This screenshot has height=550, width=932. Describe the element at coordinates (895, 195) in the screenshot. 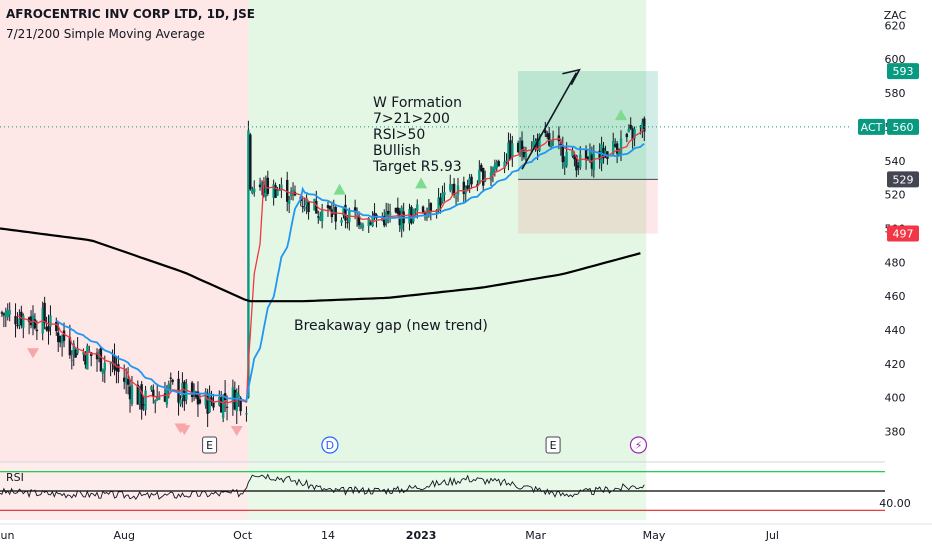

I see `y-tick-label: 520` at that location.